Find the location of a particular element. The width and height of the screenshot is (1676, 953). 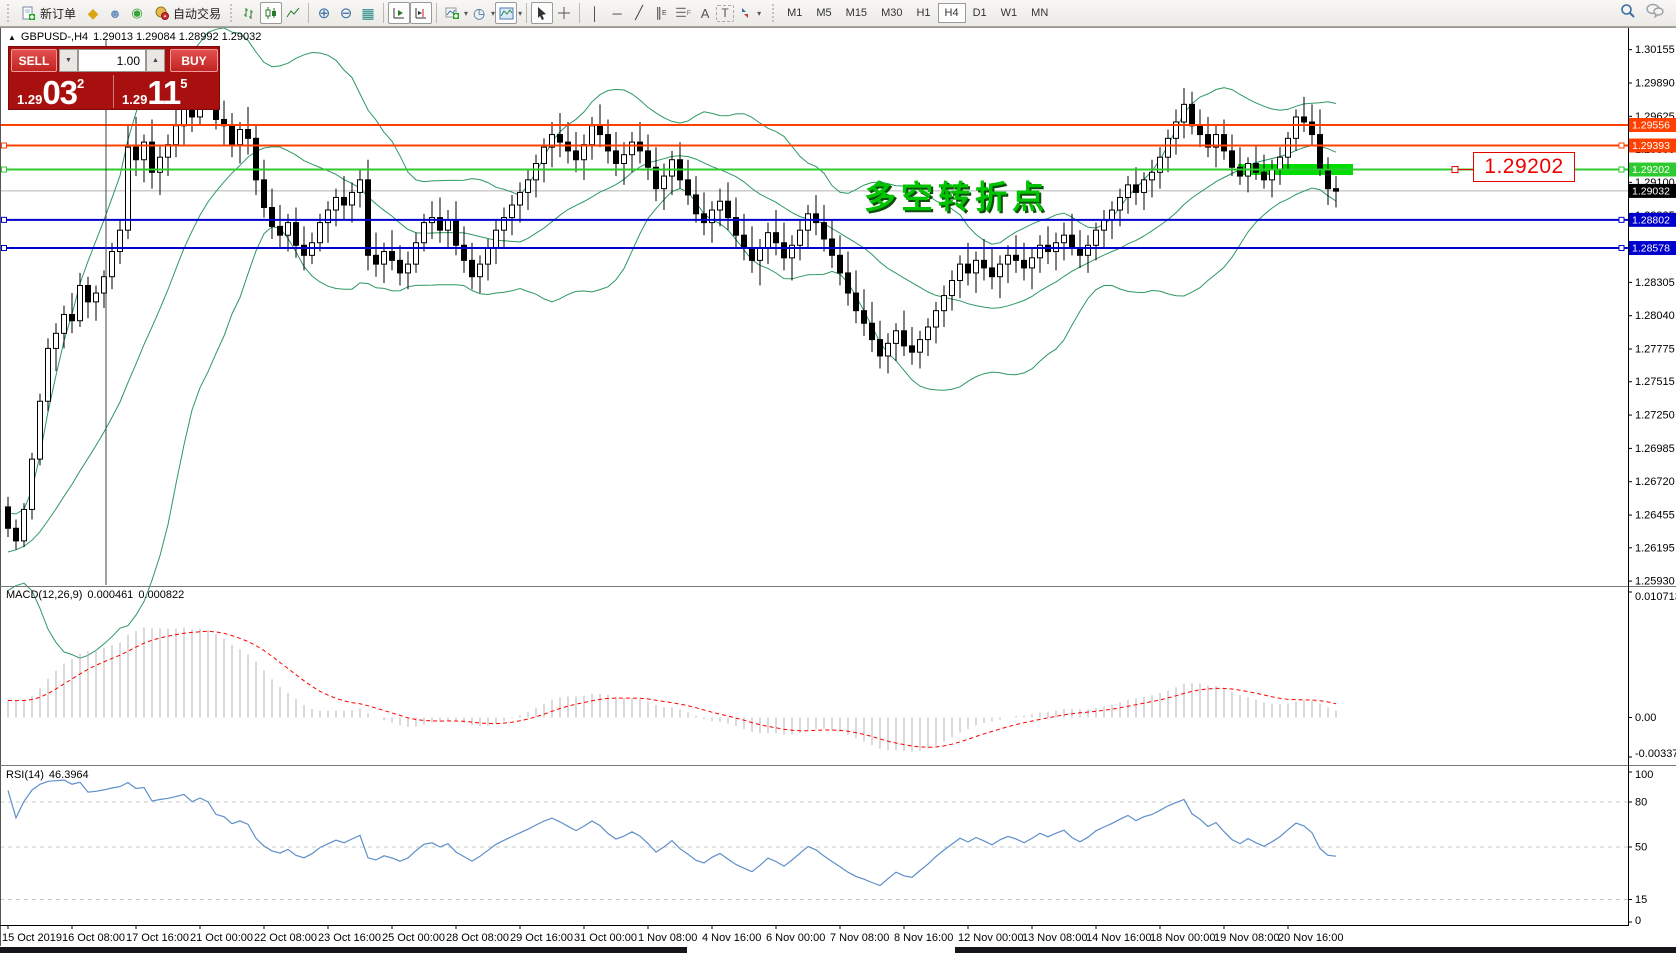

tf-m5: M5 is located at coordinates (824, 13).